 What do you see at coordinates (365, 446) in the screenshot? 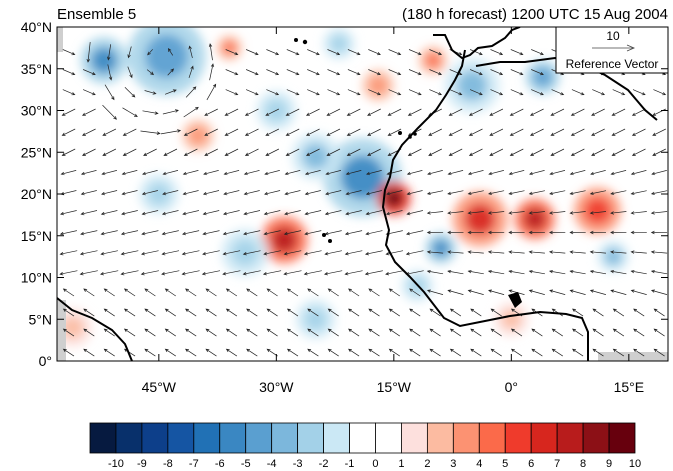
I see `colorbar: -10 -9 -8 -7 -6 -5 -4 -3 -2 -1 0 1 2 3 4 5 6 7 8 9 10` at bounding box center [365, 446].